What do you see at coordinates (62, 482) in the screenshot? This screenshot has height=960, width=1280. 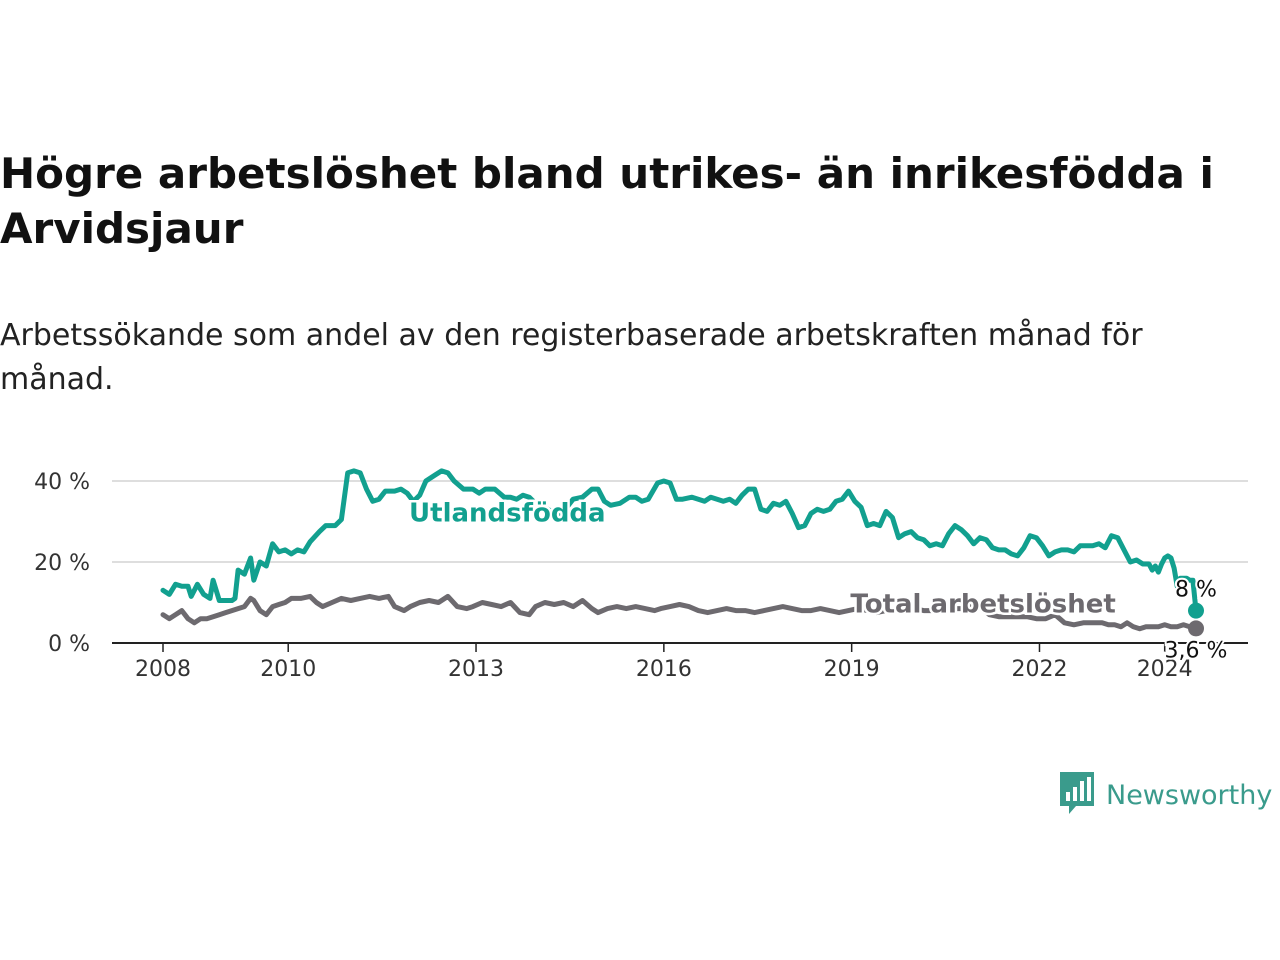 I see `y-tick-label: 40 %` at bounding box center [62, 482].